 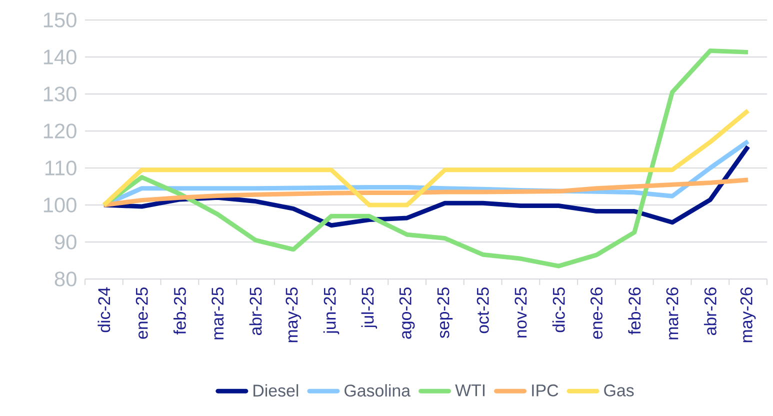 What do you see at coordinates (748, 315) in the screenshot?
I see `x-tick-label: may-26` at bounding box center [748, 315].